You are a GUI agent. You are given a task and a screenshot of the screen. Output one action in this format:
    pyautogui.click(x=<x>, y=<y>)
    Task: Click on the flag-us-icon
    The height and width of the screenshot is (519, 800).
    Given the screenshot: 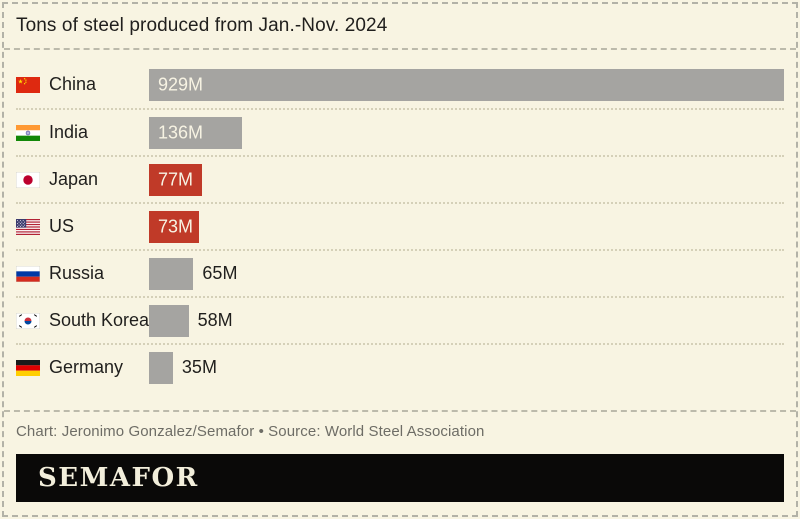 What is the action you would take?
    pyautogui.click(x=28, y=226)
    